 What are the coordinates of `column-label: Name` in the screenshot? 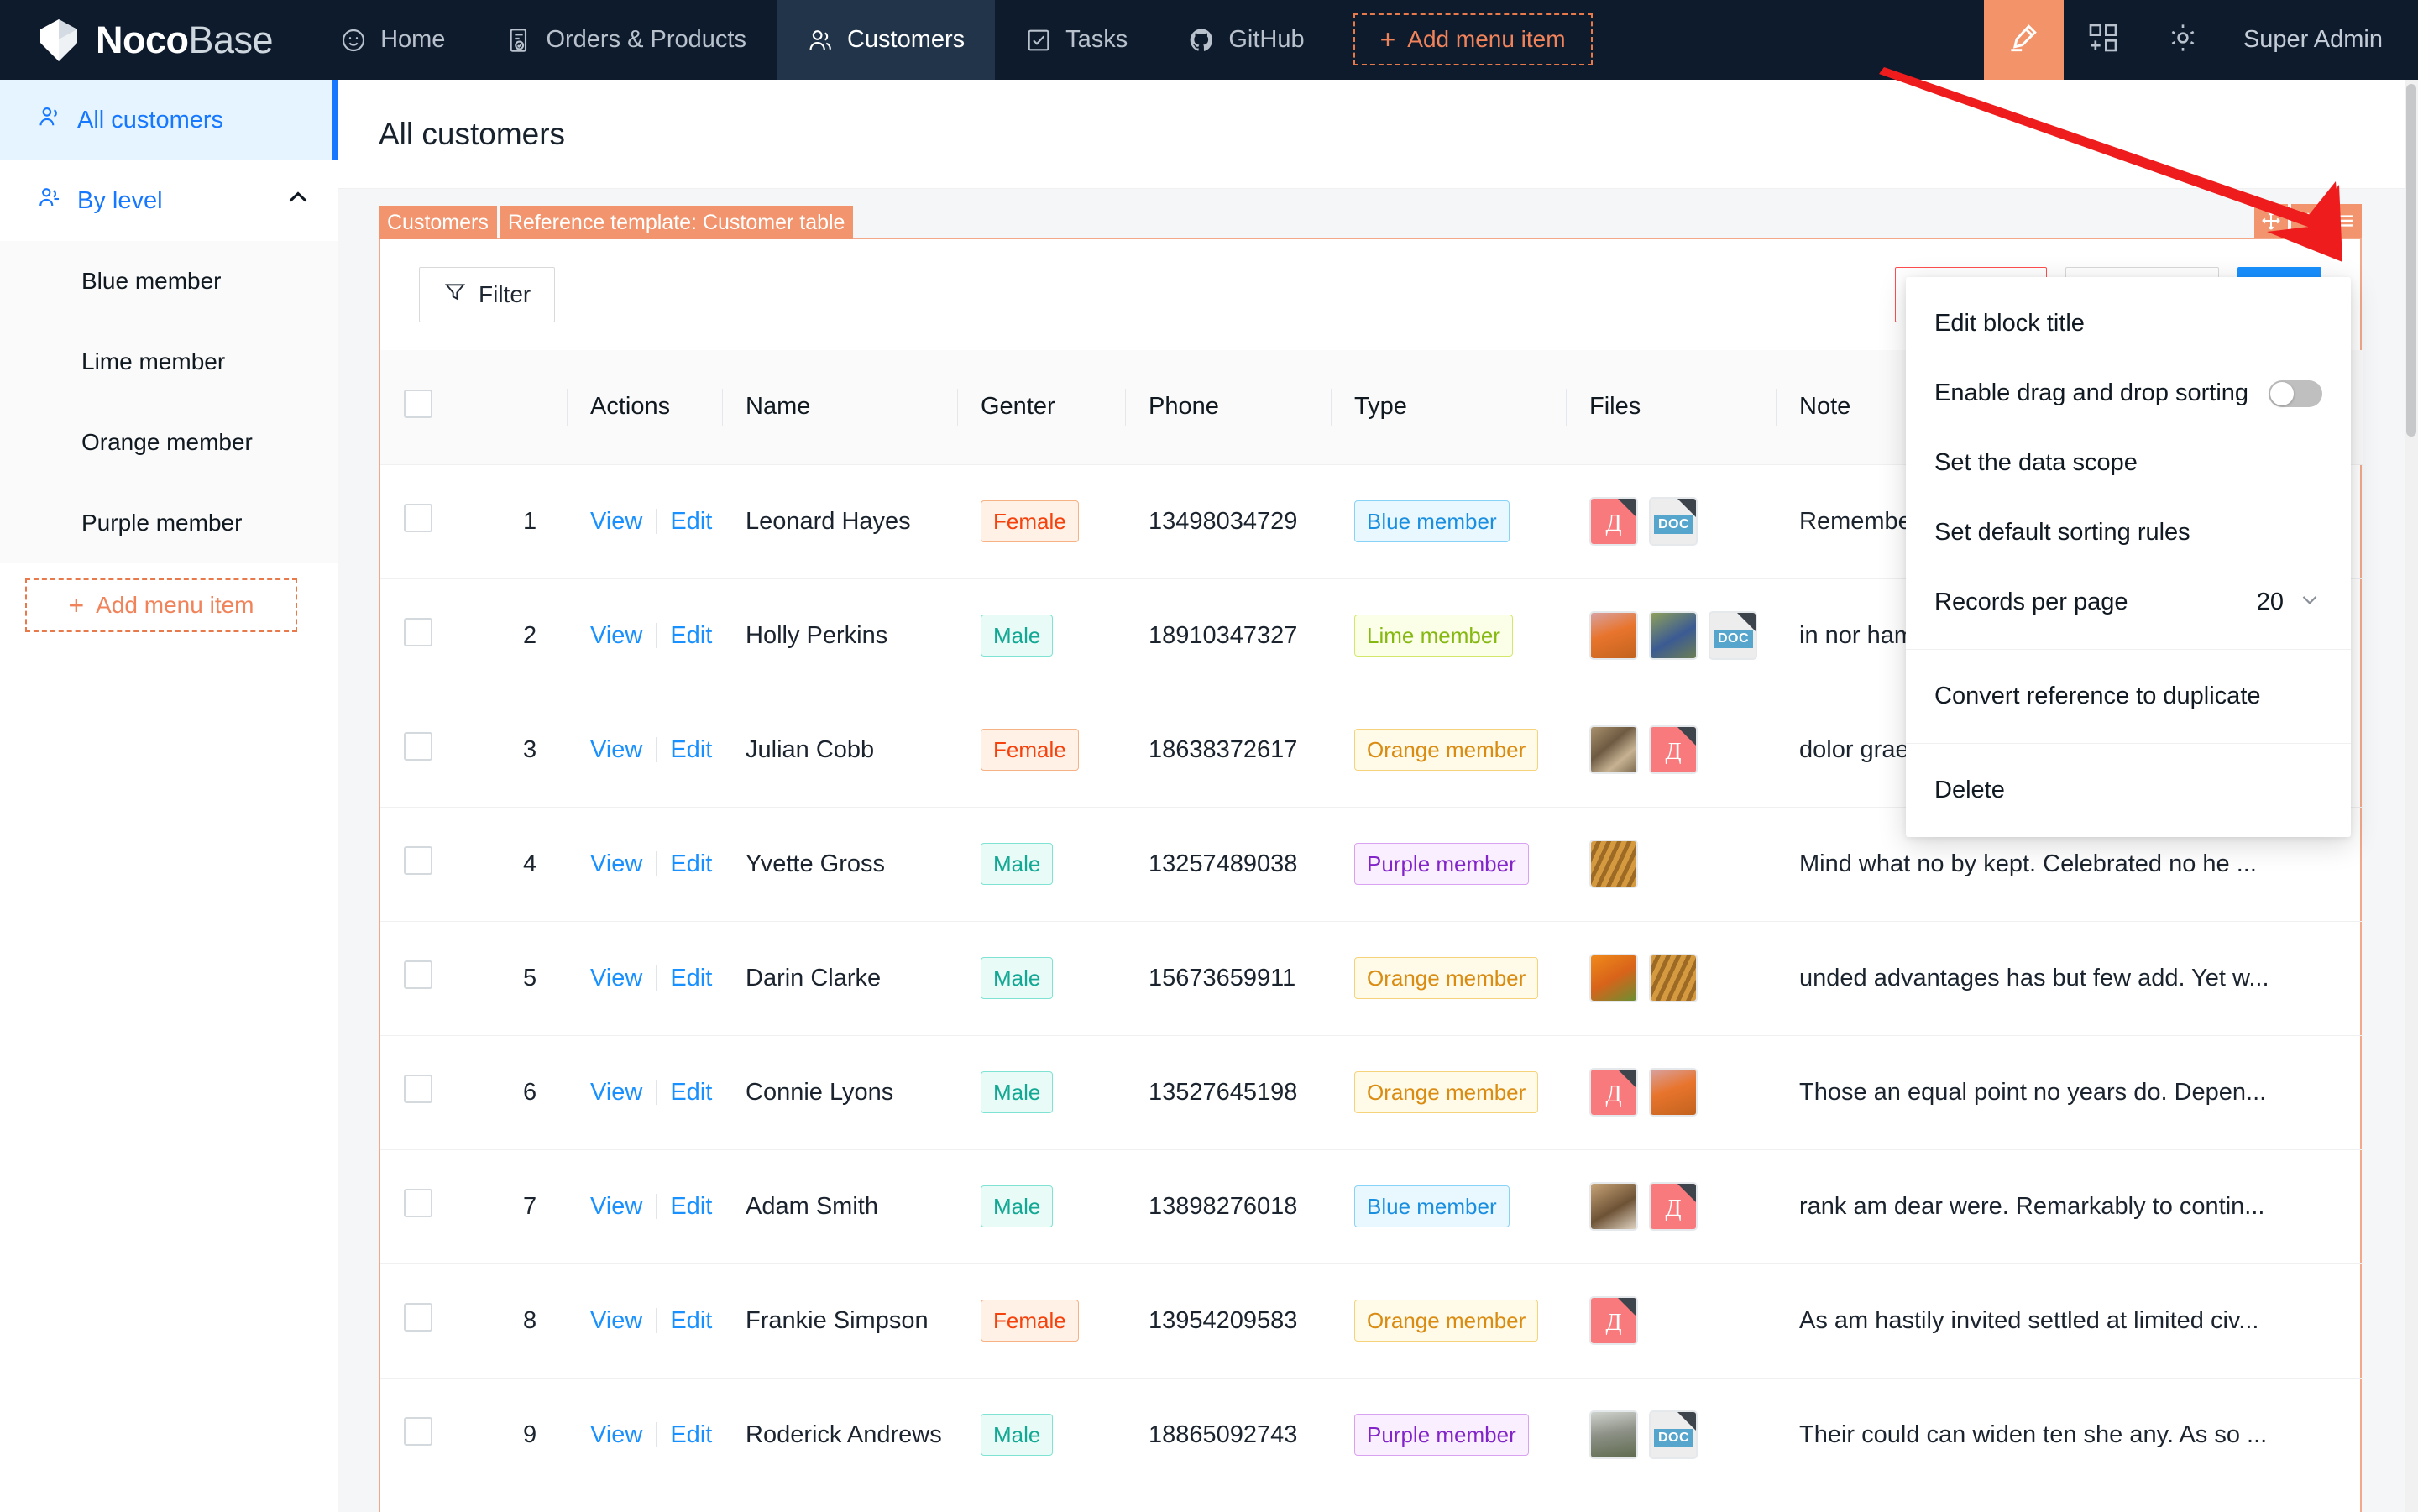 It's located at (778, 407).